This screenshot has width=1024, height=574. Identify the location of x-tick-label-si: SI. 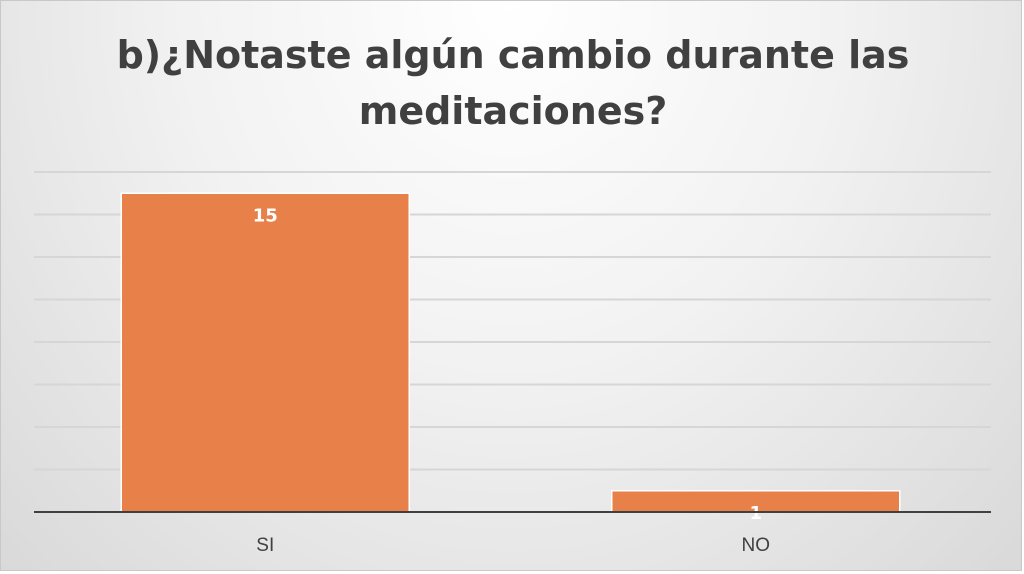
(265, 545).